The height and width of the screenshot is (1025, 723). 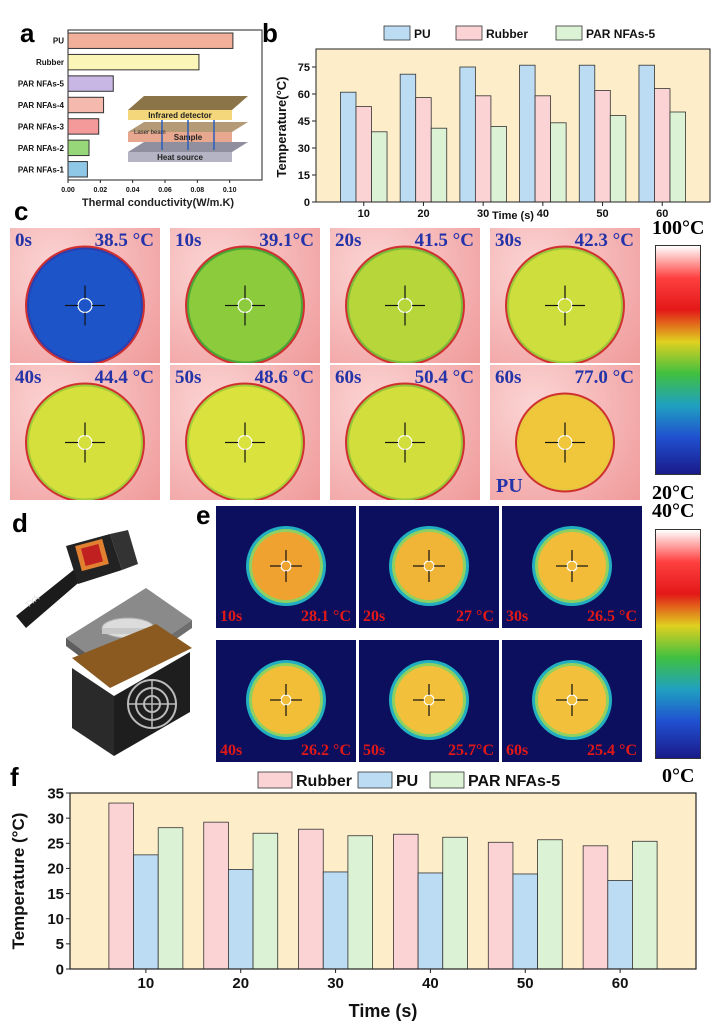 I want to click on thermal-tile-e-1: 20s 27 °C, so click(x=429, y=567).